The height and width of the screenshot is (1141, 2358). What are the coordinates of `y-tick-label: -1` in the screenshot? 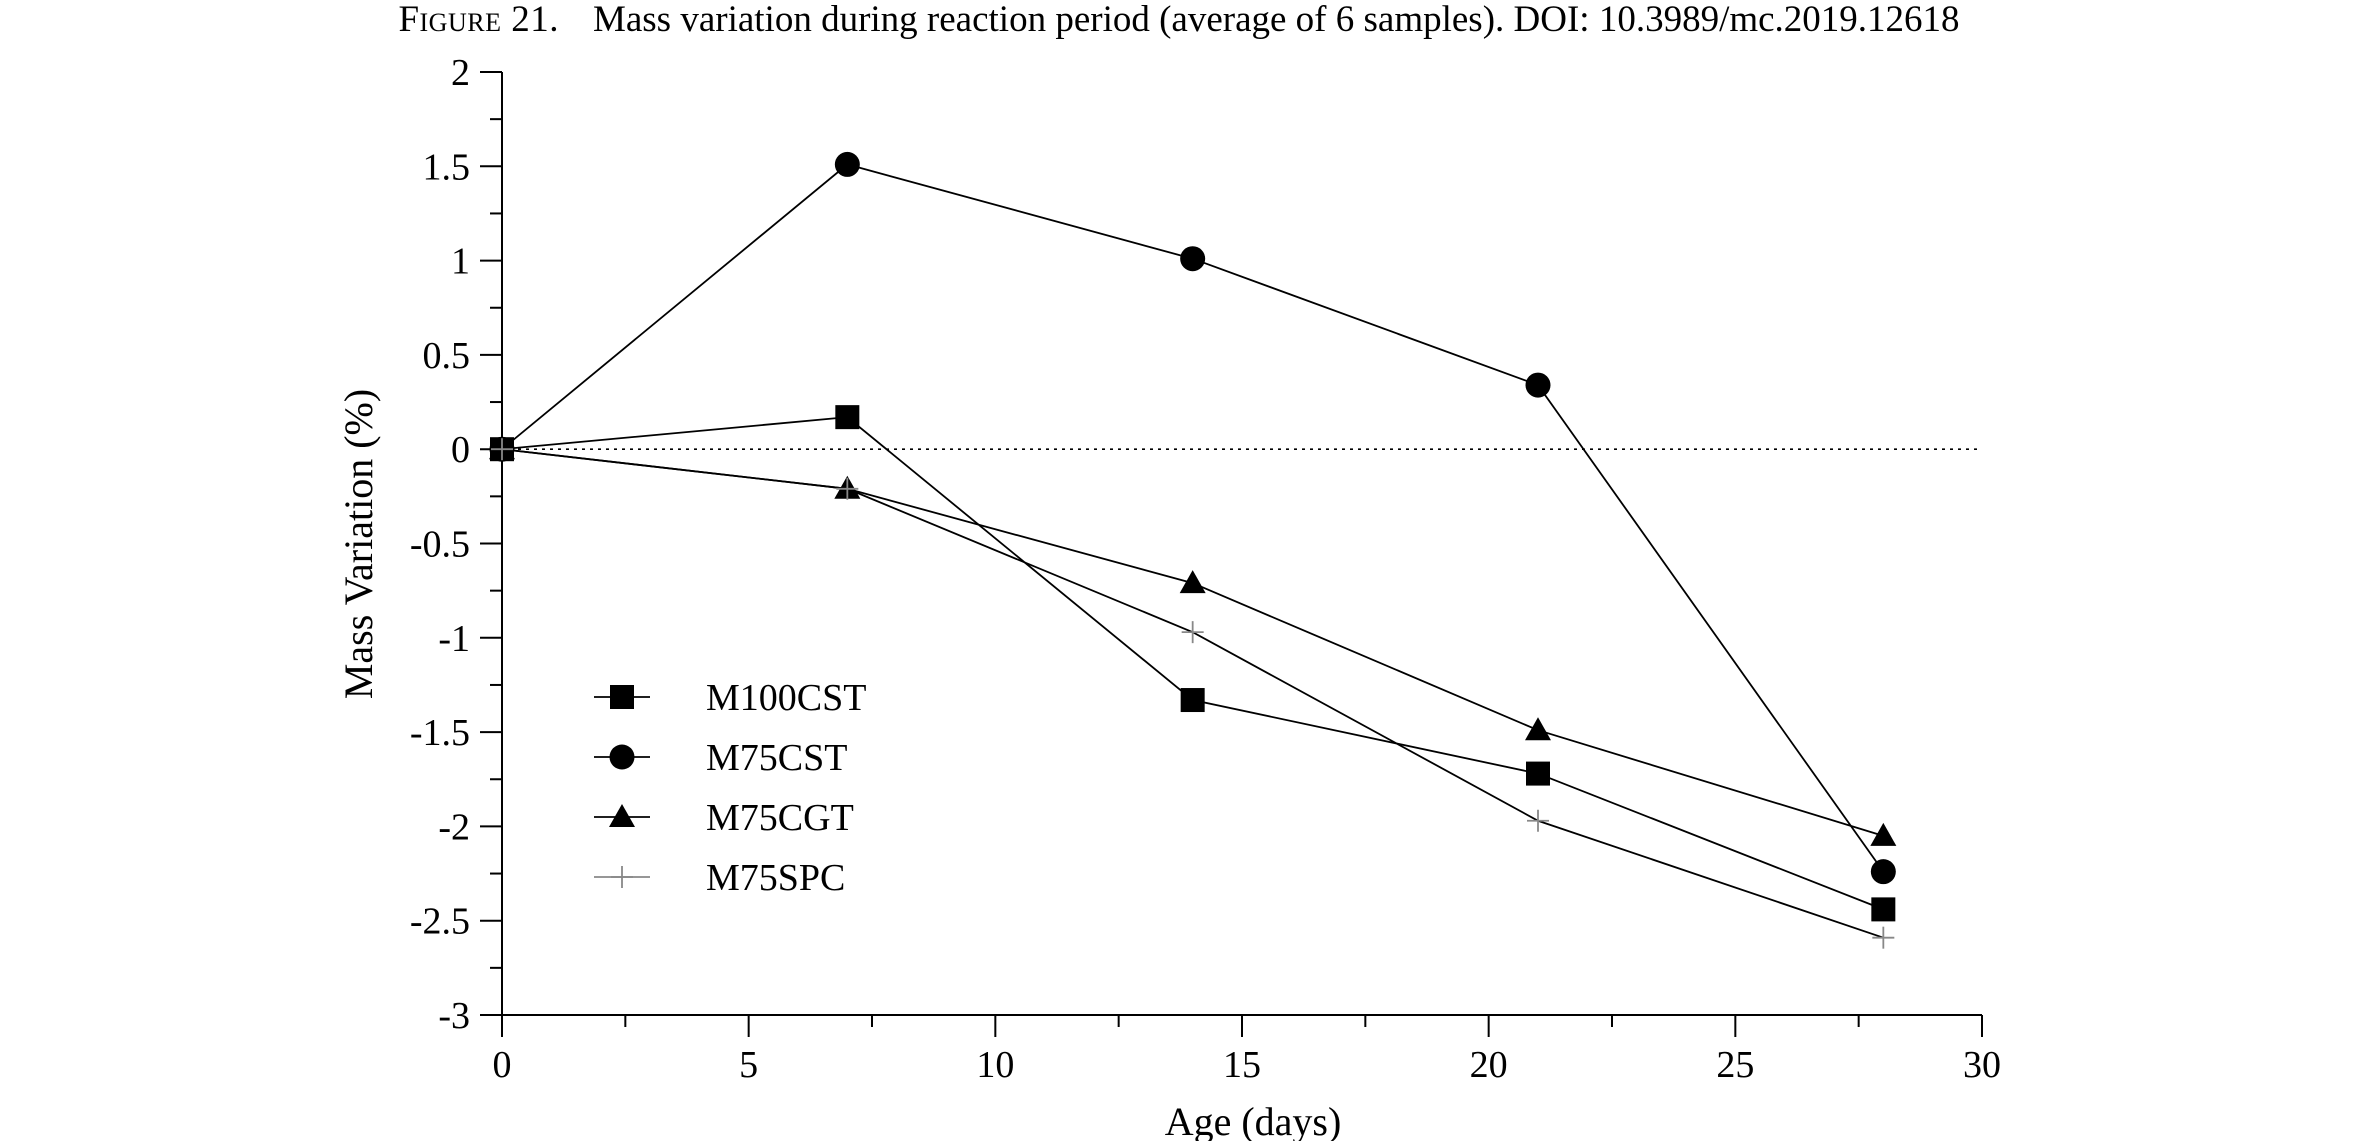 It's located at (454, 639).